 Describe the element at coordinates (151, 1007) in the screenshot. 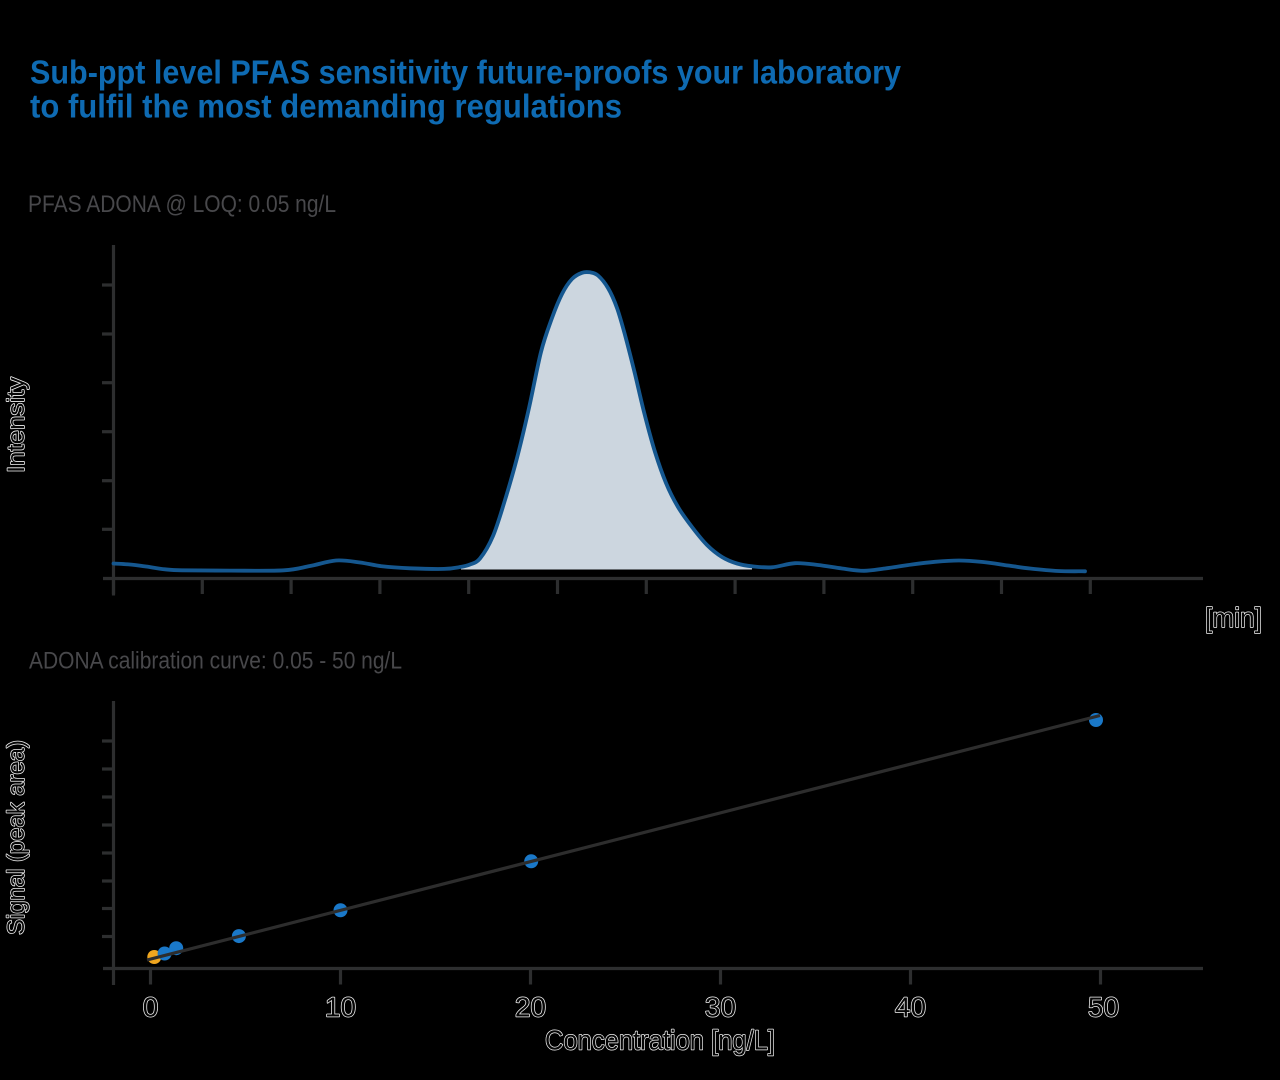

I see `svg-text: 0` at that location.